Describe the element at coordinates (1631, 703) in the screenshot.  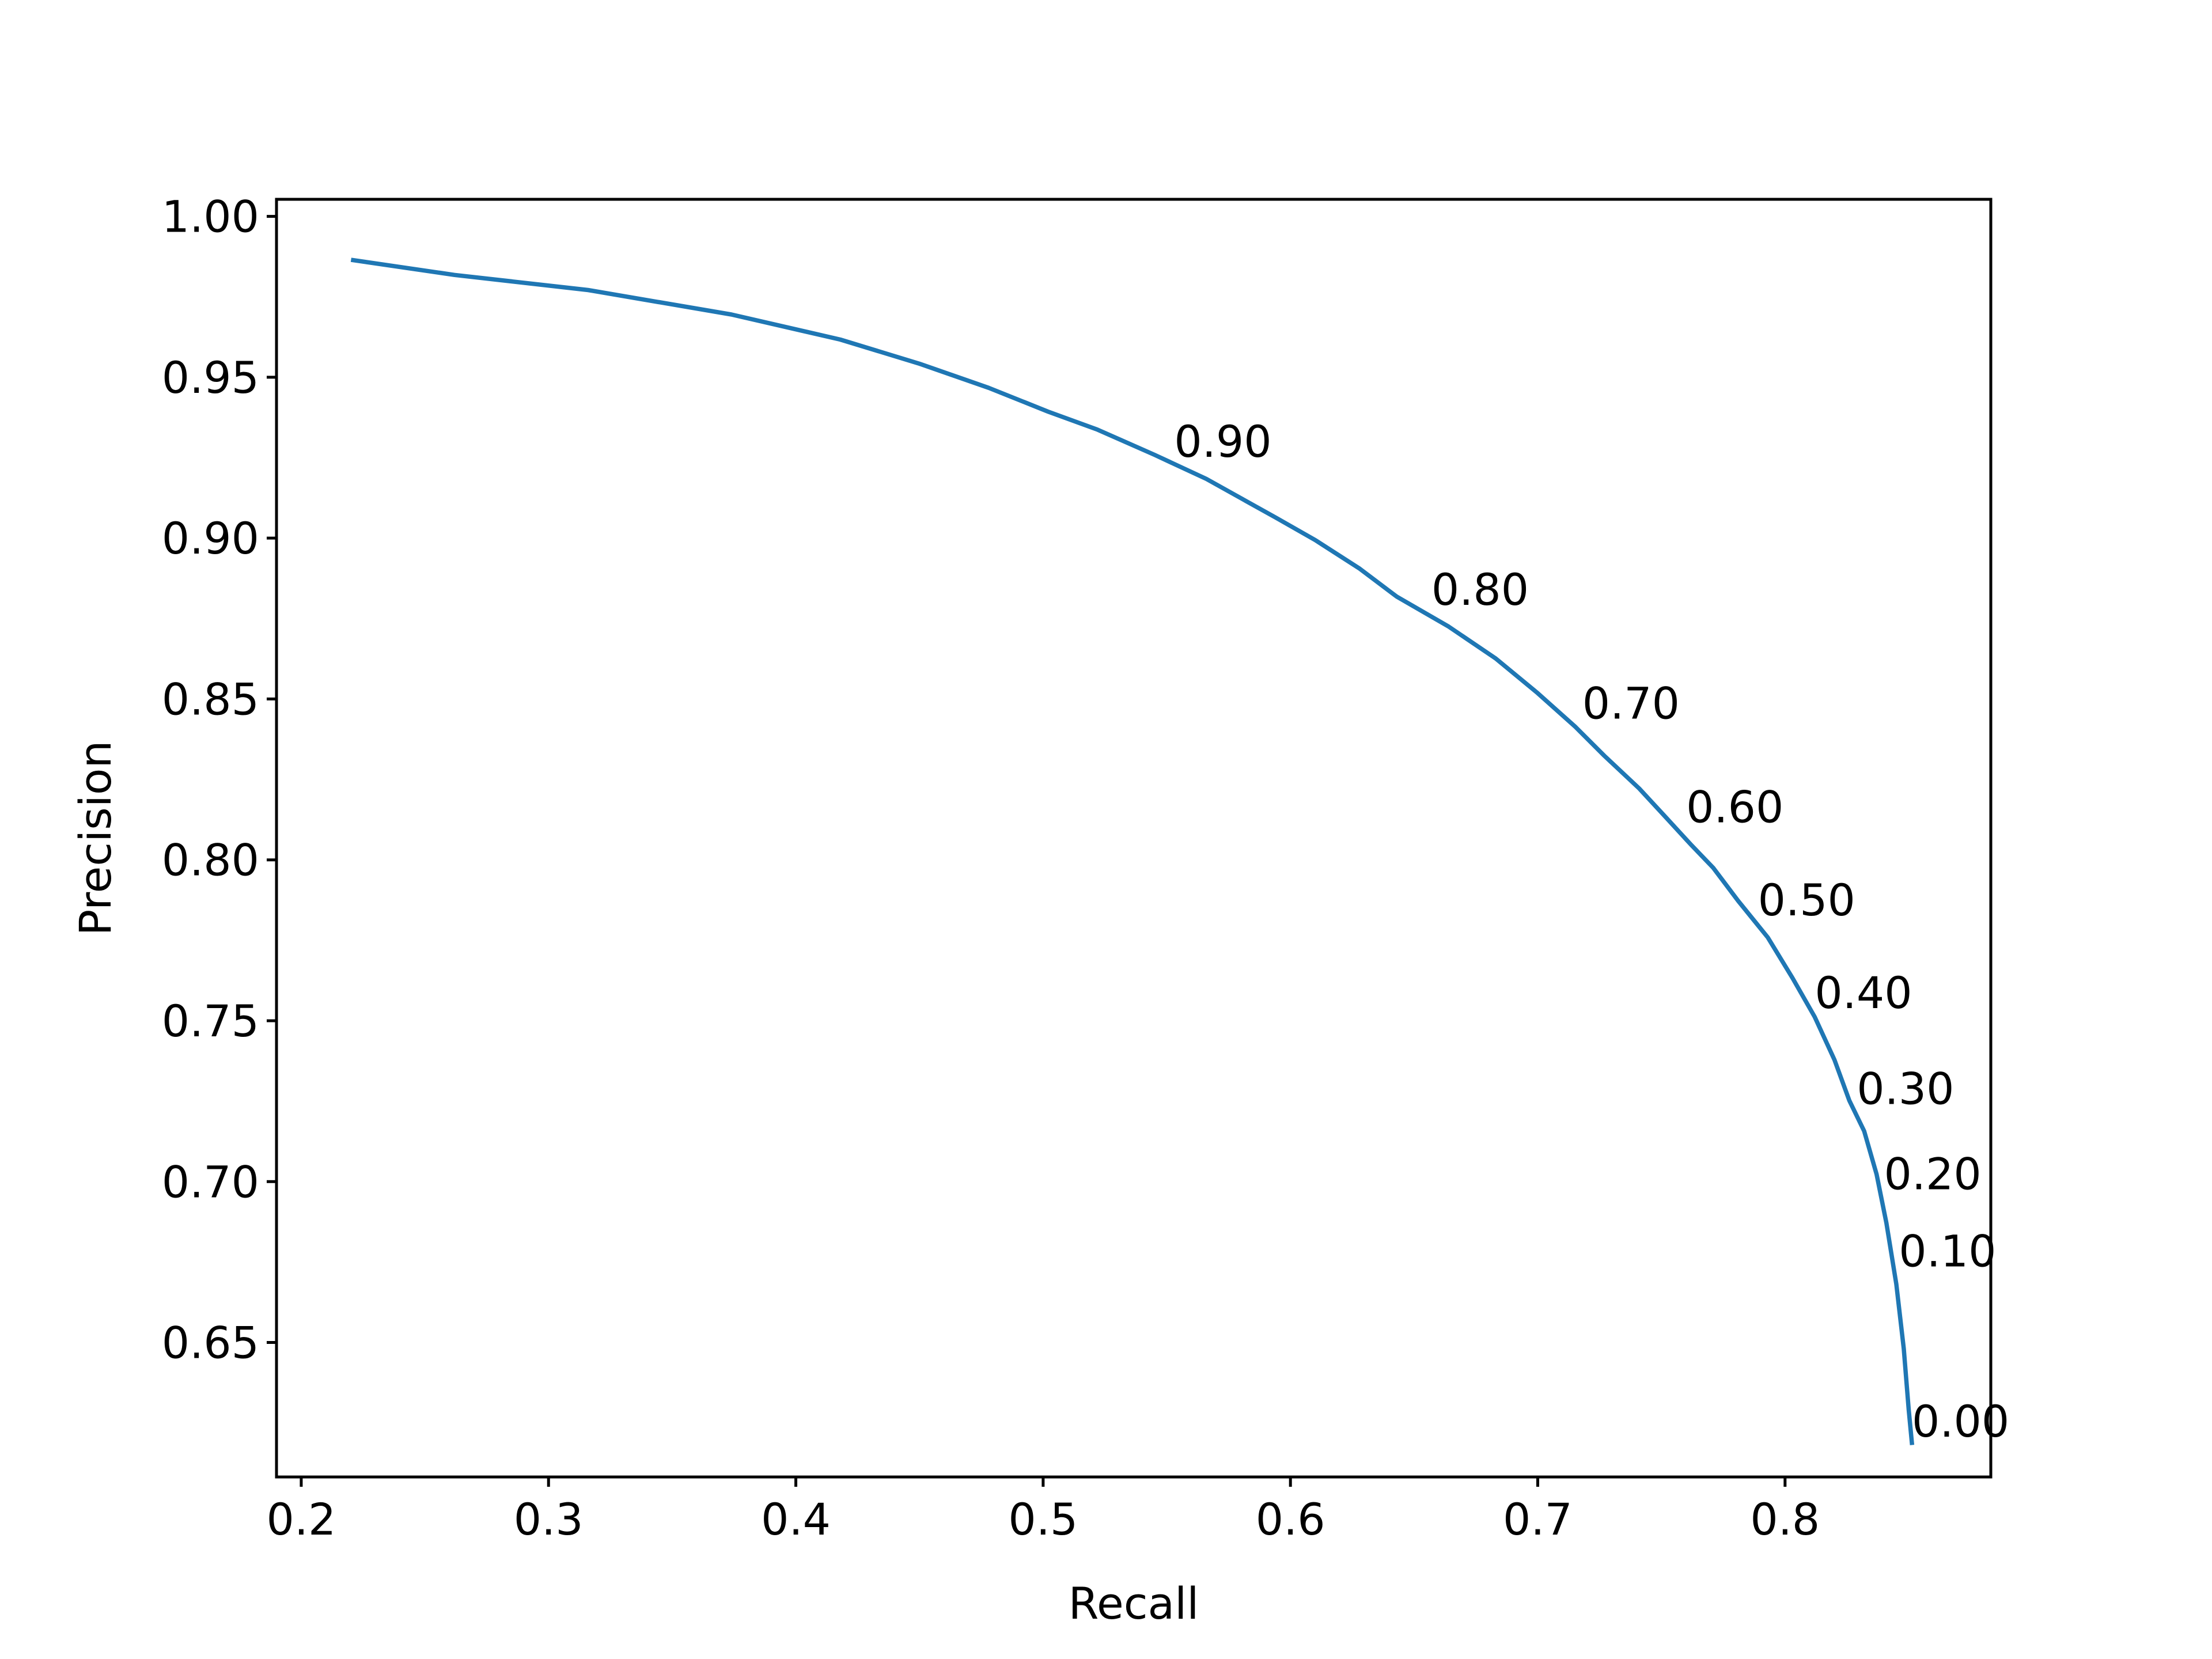
I see `threshold-label: 0.70` at that location.